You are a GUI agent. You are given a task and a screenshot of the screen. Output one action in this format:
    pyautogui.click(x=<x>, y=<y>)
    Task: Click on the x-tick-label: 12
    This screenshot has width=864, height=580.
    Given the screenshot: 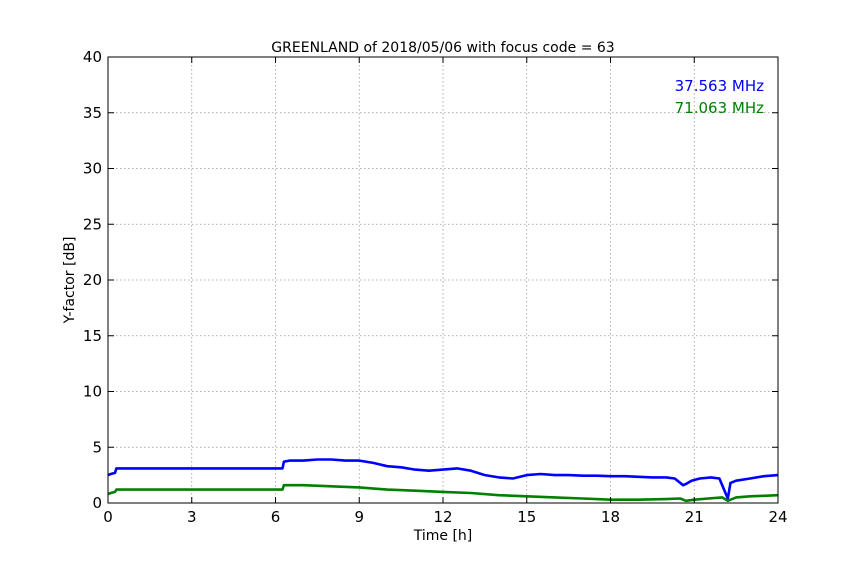 What is the action you would take?
    pyautogui.click(x=442, y=517)
    